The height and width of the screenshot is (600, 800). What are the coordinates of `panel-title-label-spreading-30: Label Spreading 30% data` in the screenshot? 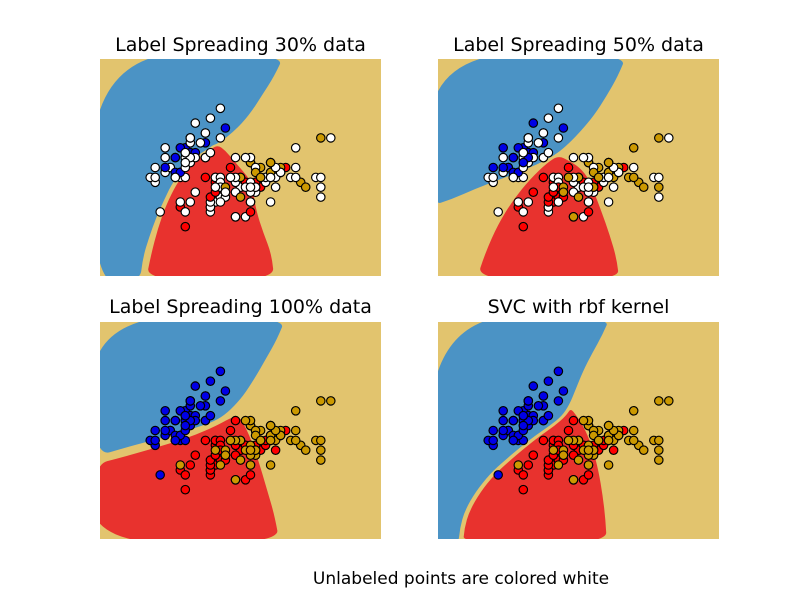 It's located at (240, 45).